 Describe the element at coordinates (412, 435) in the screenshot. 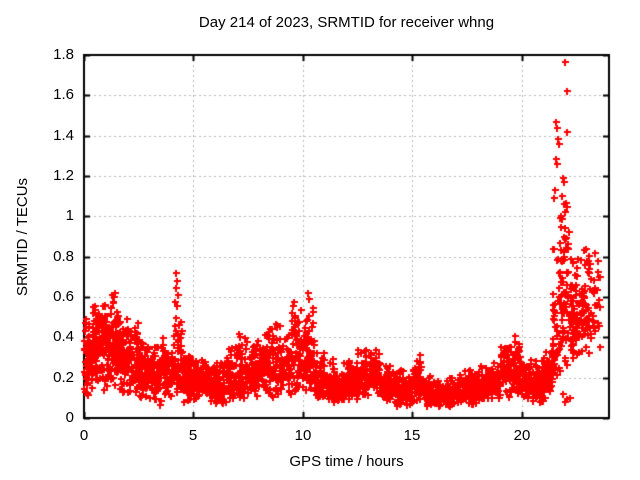

I see `x-tick-label: 15` at that location.